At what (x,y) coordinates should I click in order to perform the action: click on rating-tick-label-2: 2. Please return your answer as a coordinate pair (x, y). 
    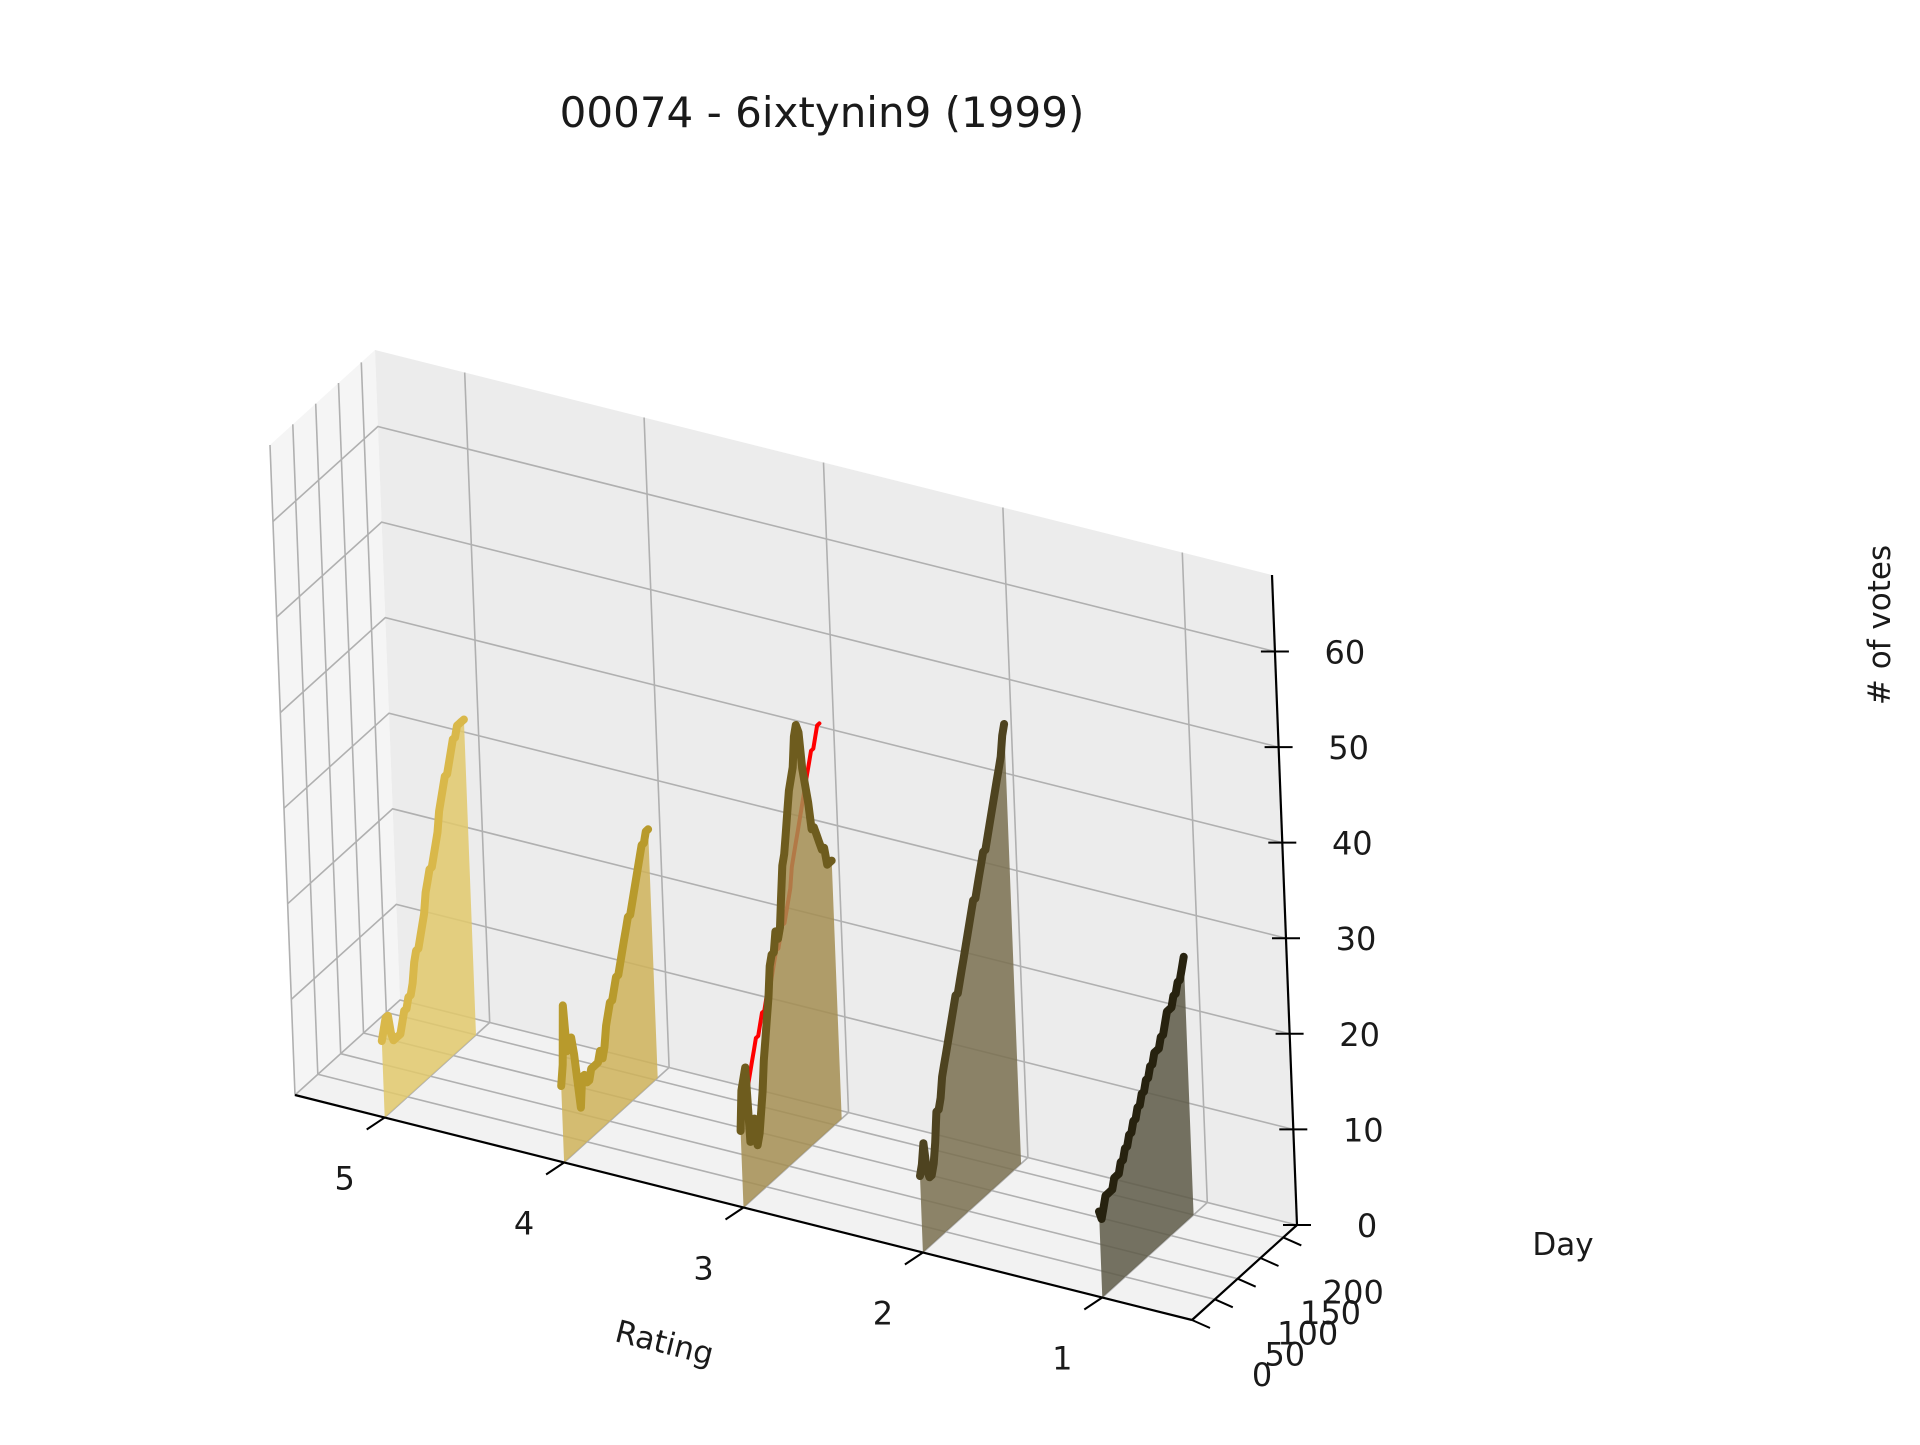
    Looking at the image, I should click on (883, 1314).